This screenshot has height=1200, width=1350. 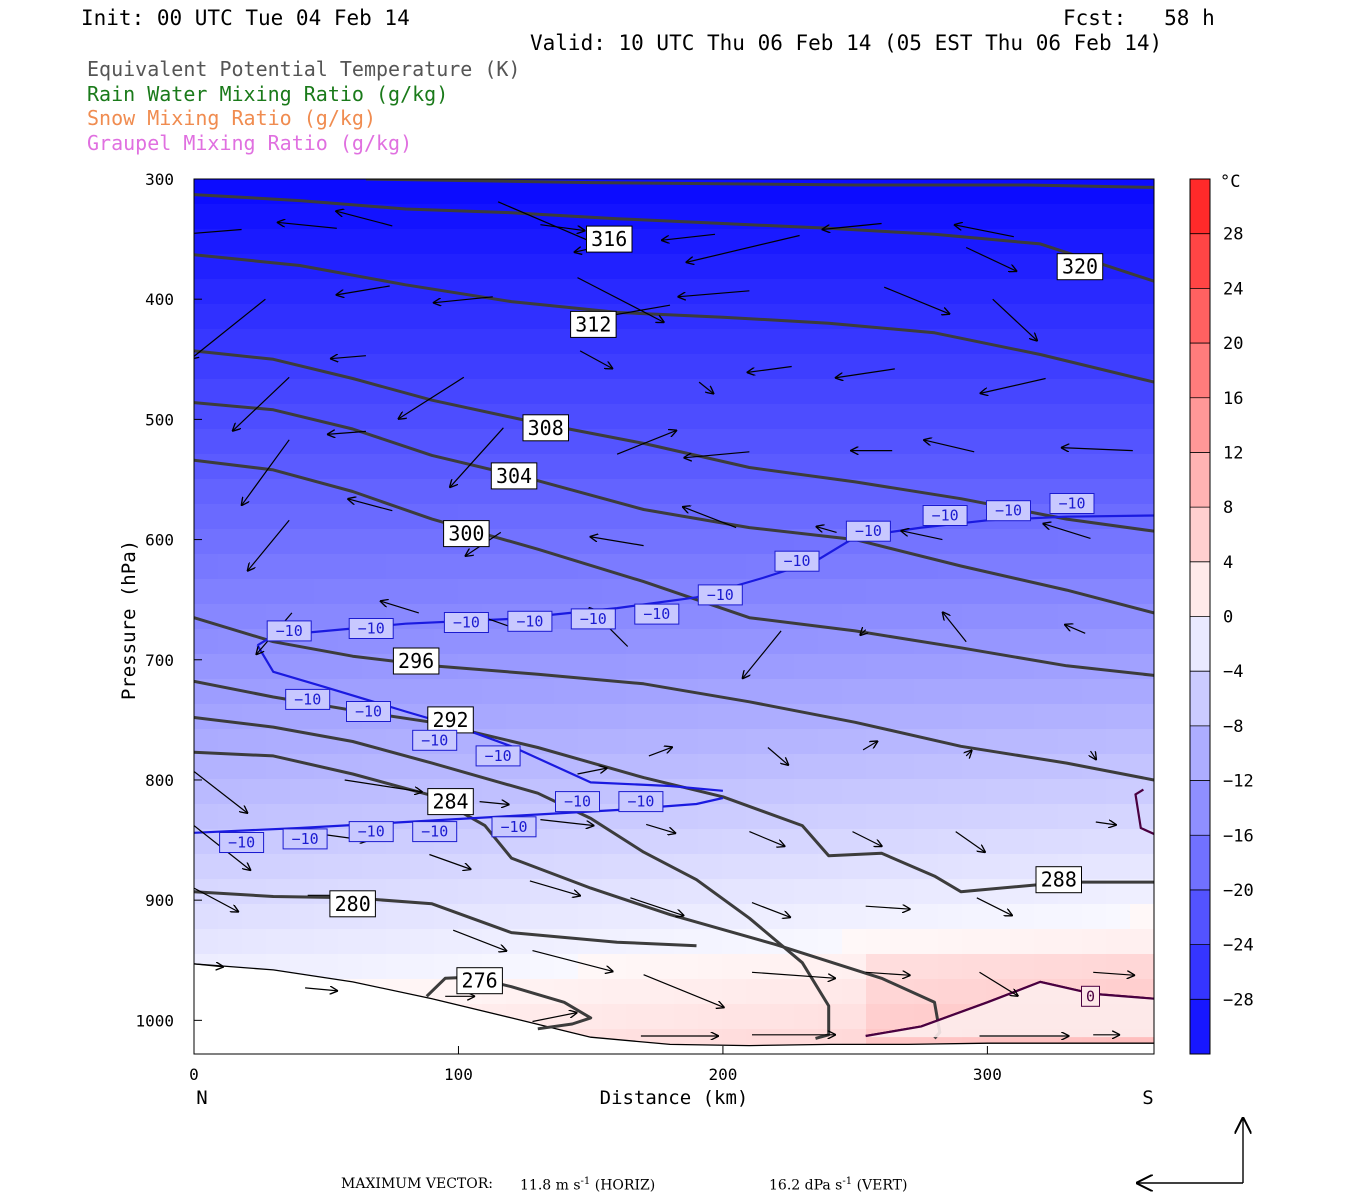 What do you see at coordinates (1080, 267) in the screenshot?
I see `theta-e-label: 320` at bounding box center [1080, 267].